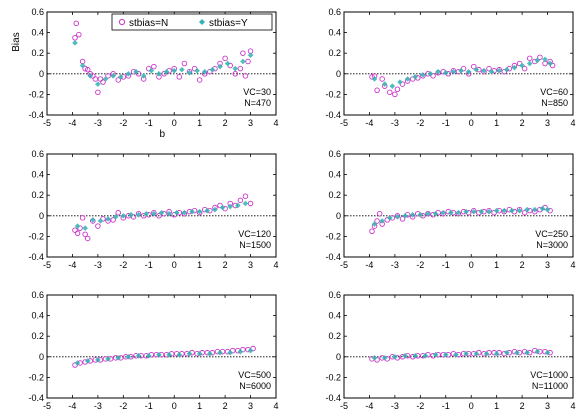  Describe the element at coordinates (254, 234) in the screenshot. I see `panel-annotation: VC=120` at that location.